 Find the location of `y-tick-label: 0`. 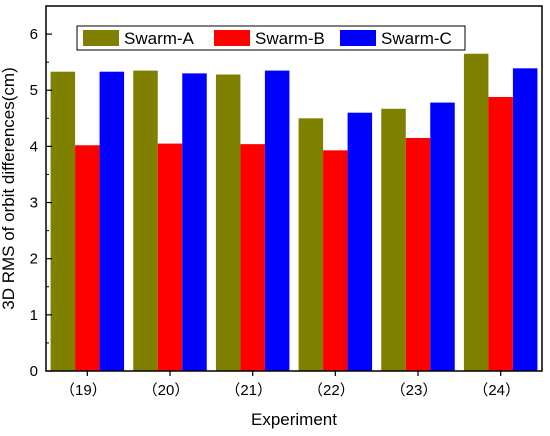

y-tick-label: 0 is located at coordinates (34, 371).